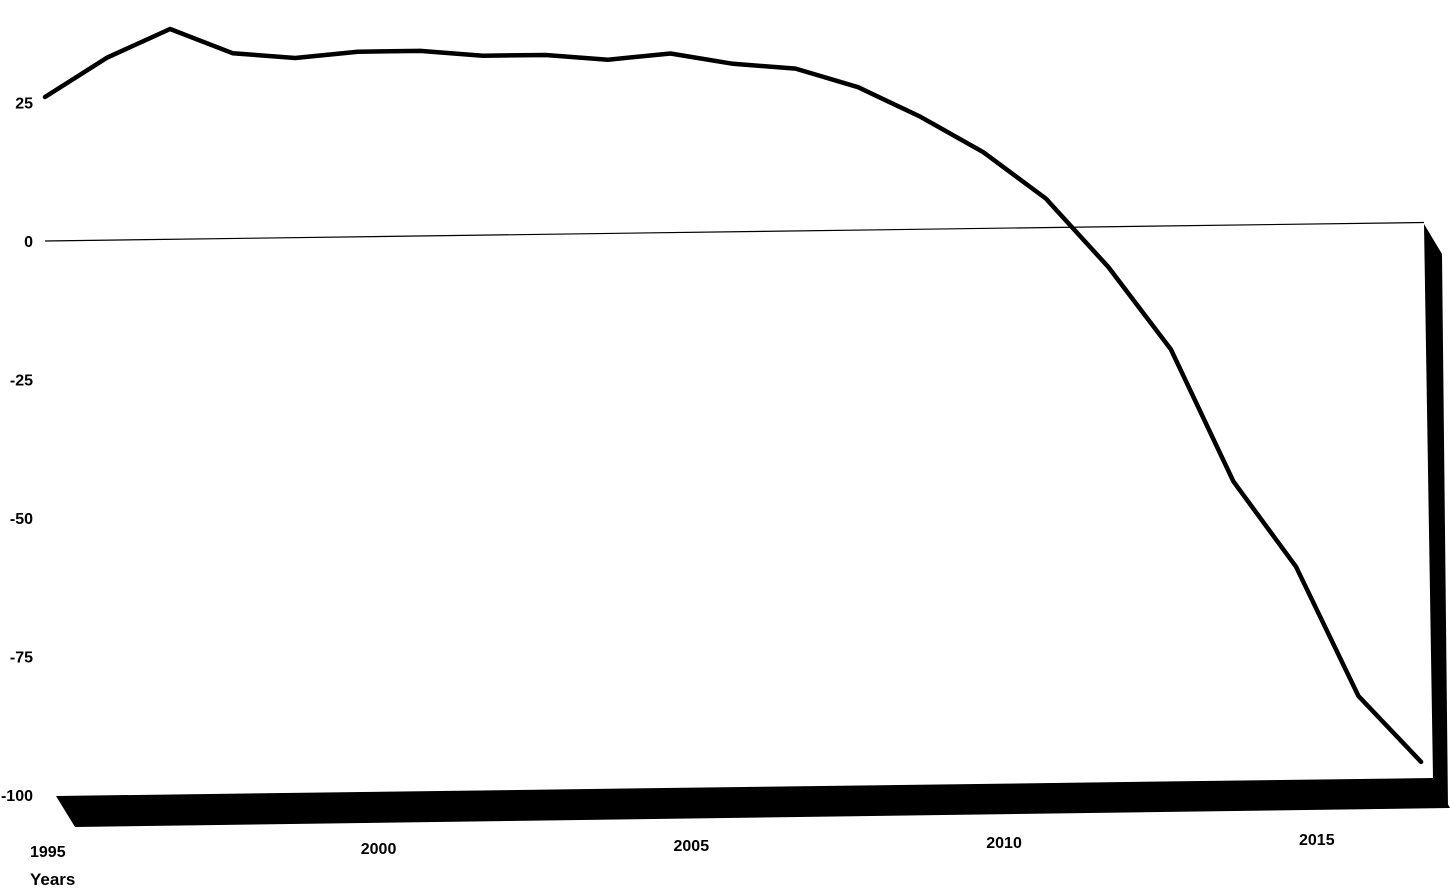 Image resolution: width=1450 pixels, height=891 pixels. I want to click on x-tick-label: 1995, so click(48, 852).